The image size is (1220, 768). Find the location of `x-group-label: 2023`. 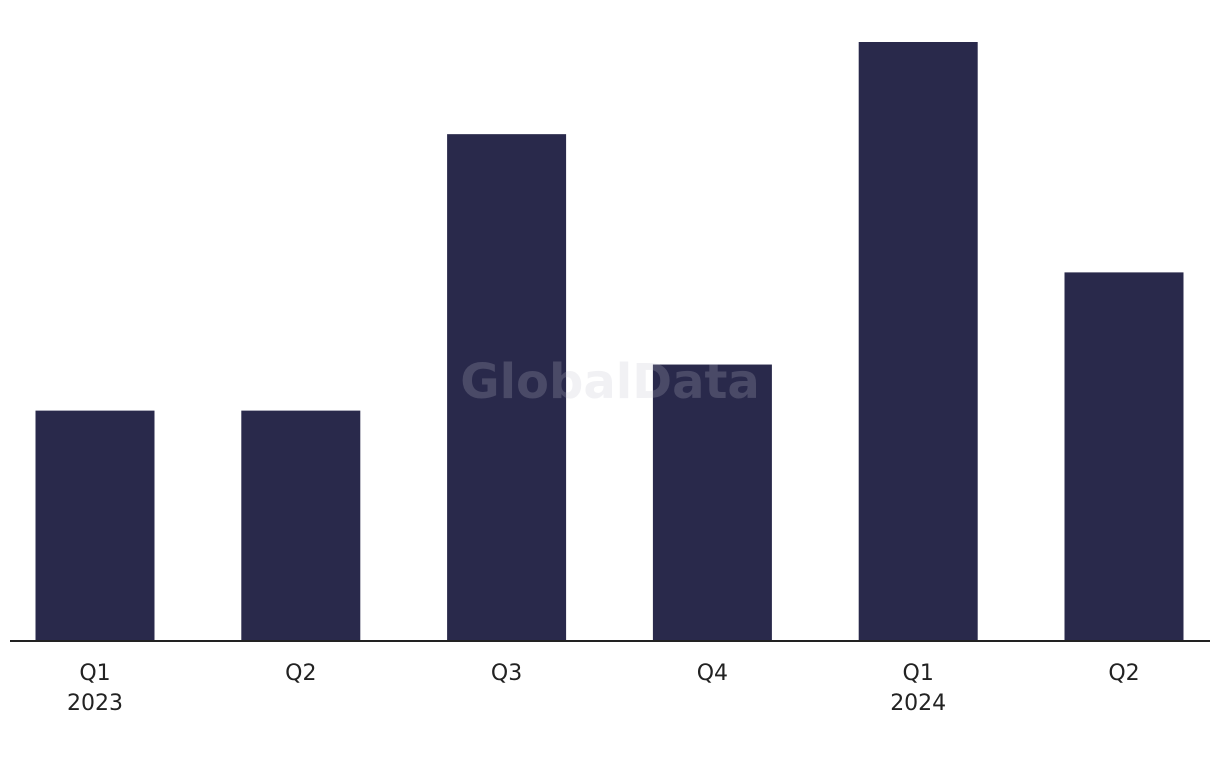

x-group-label: 2023 is located at coordinates (95, 703).